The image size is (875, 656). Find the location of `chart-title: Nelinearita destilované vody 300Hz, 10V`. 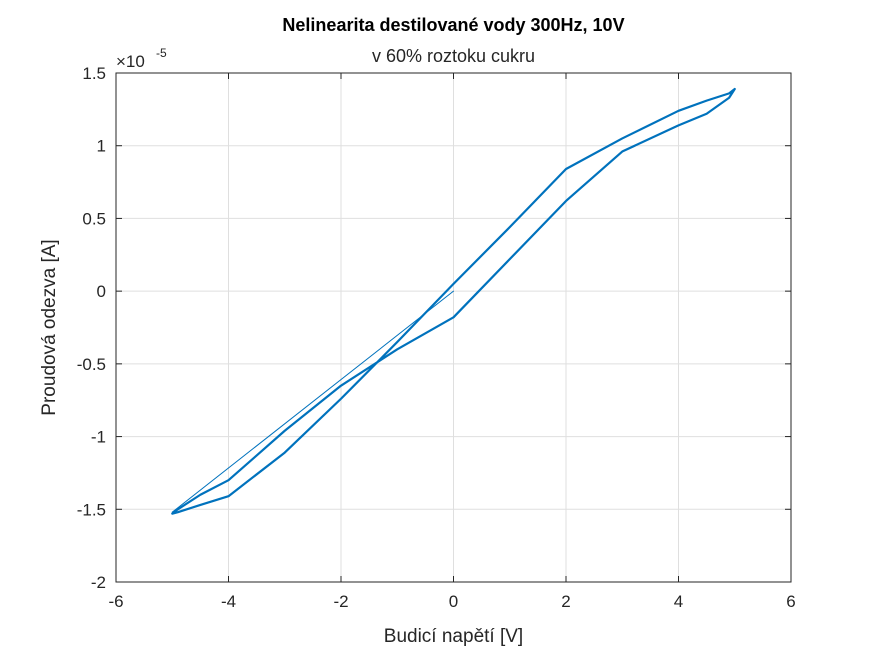

chart-title: Nelinearita destilované vody 300Hz, 10V is located at coordinates (453, 25).